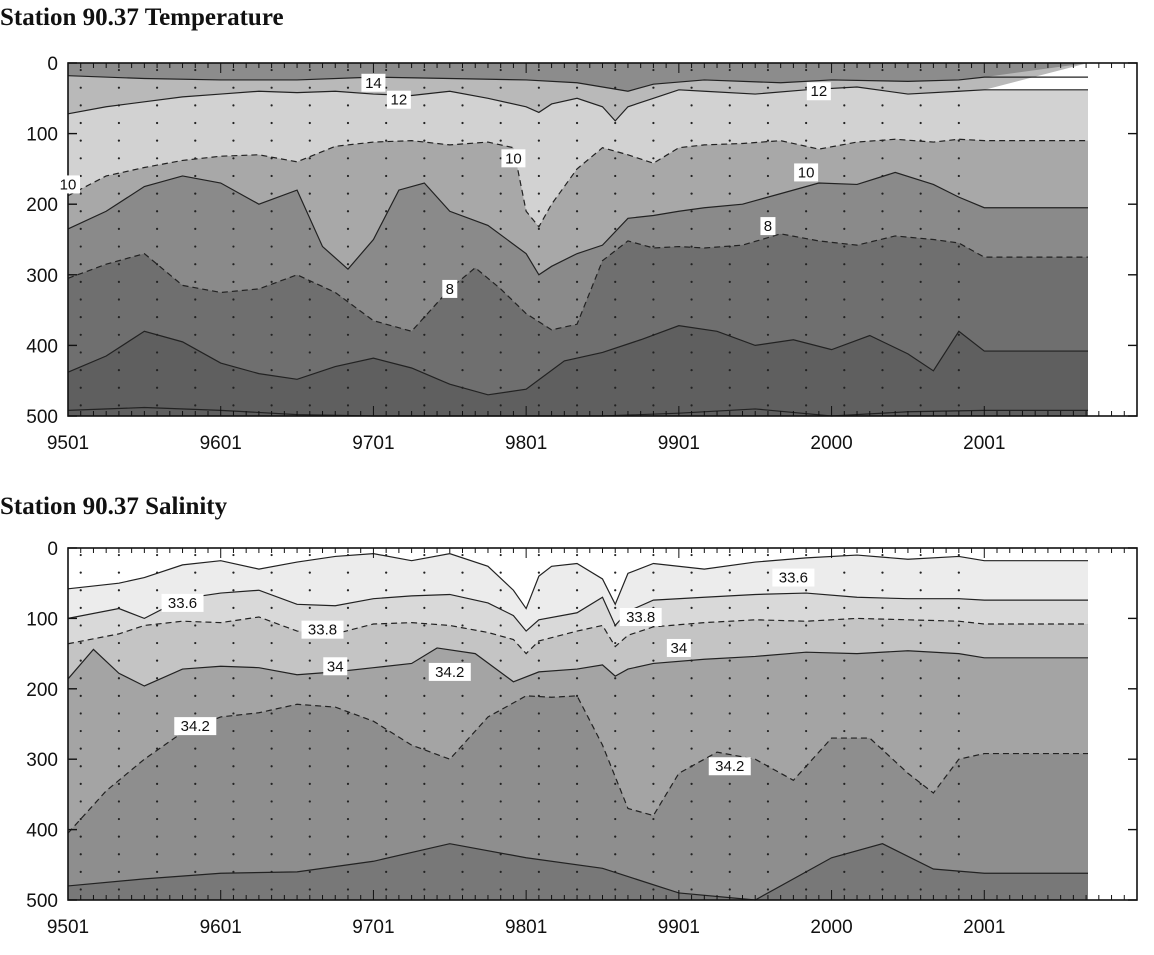 This screenshot has width=1154, height=955. I want to click on temperature-no-data-region, so click(1112, 239).